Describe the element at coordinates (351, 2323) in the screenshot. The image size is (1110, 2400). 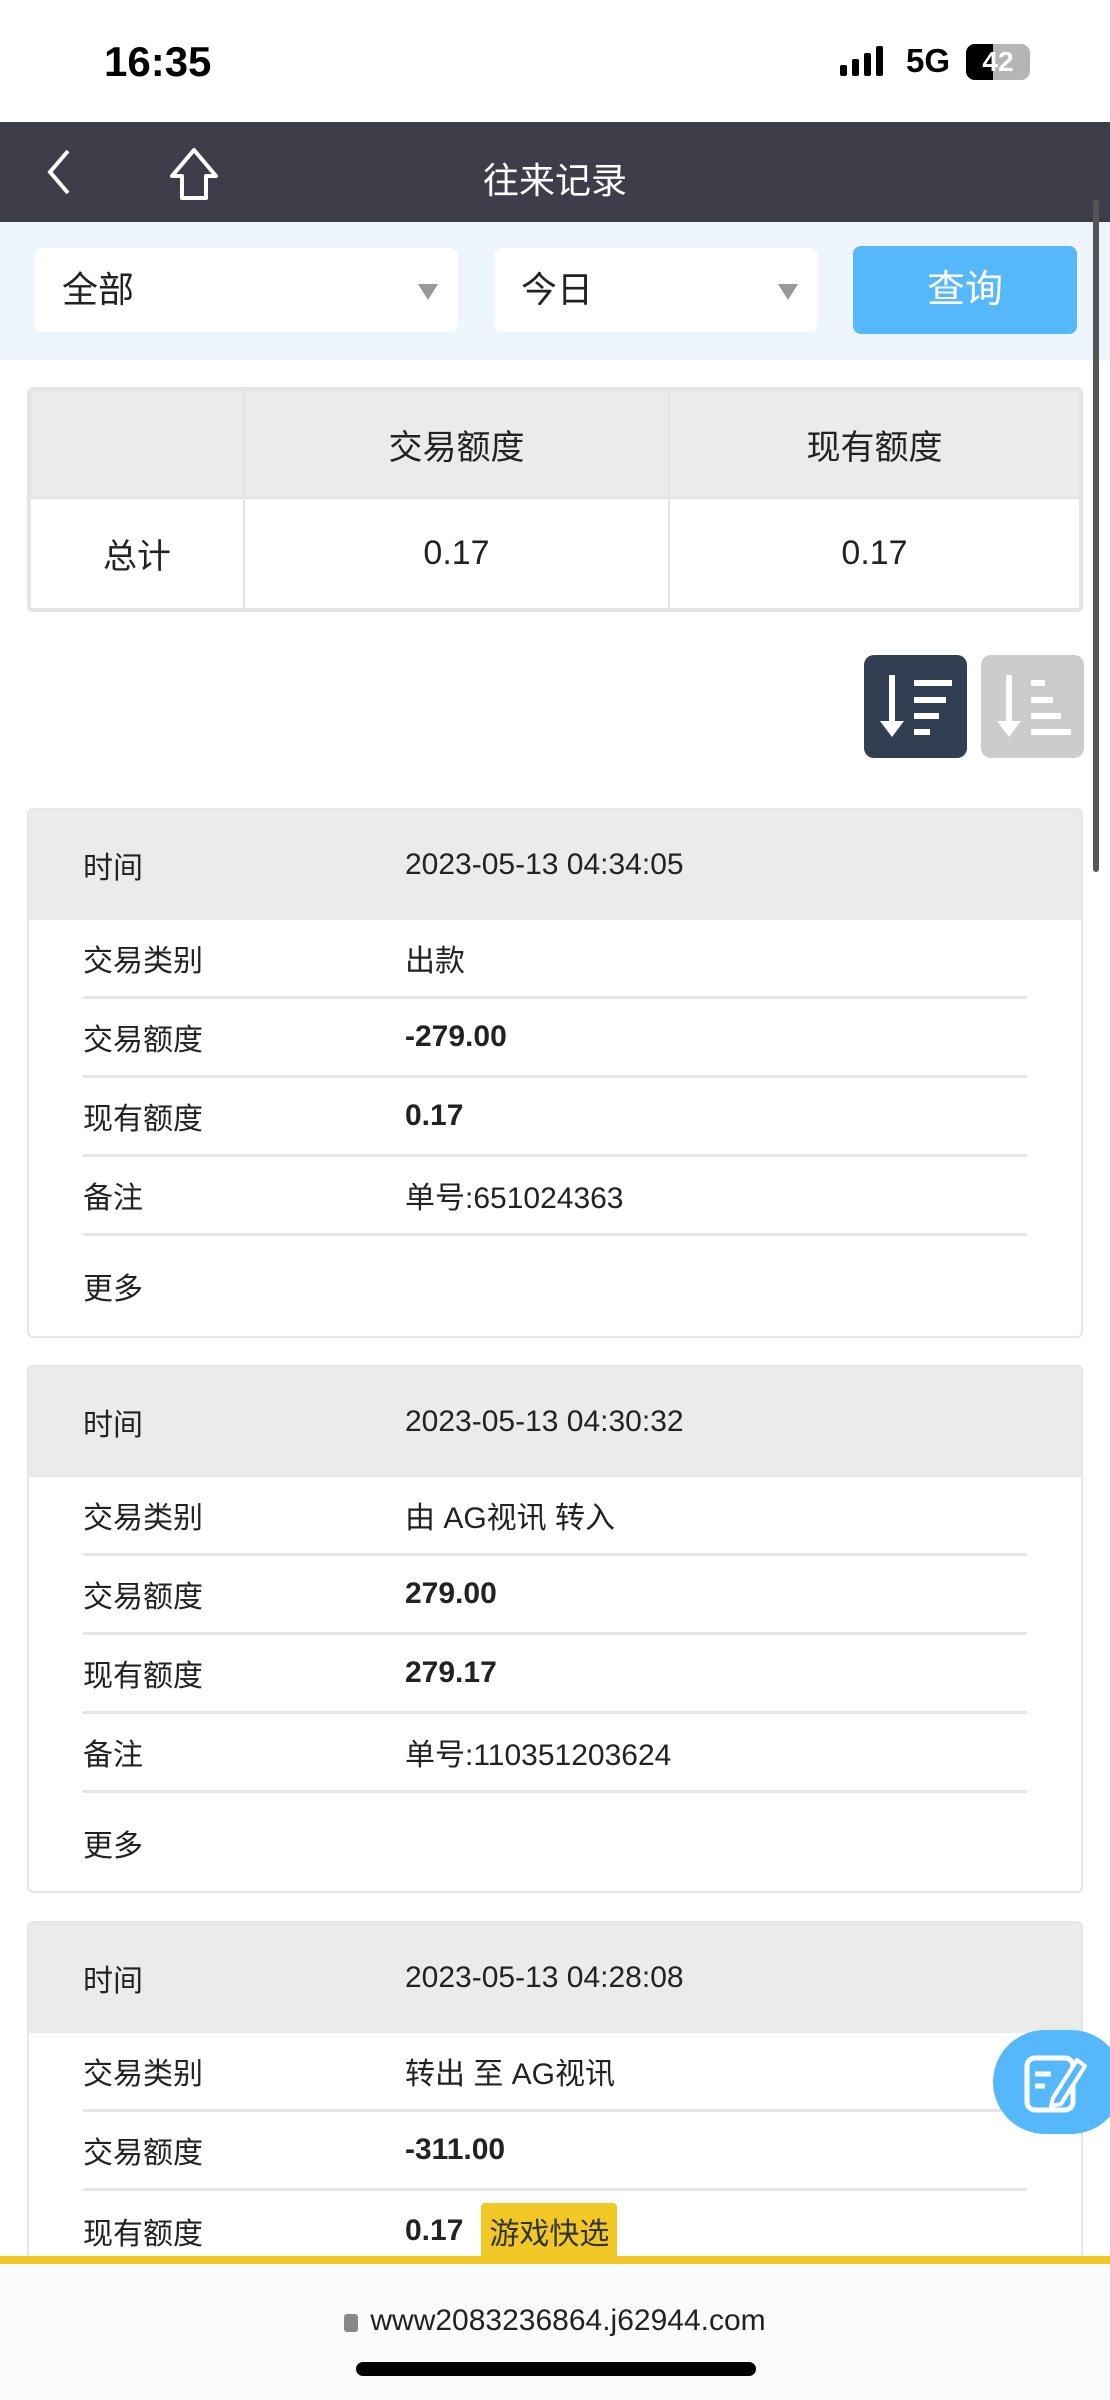
I see `lock-icon` at that location.